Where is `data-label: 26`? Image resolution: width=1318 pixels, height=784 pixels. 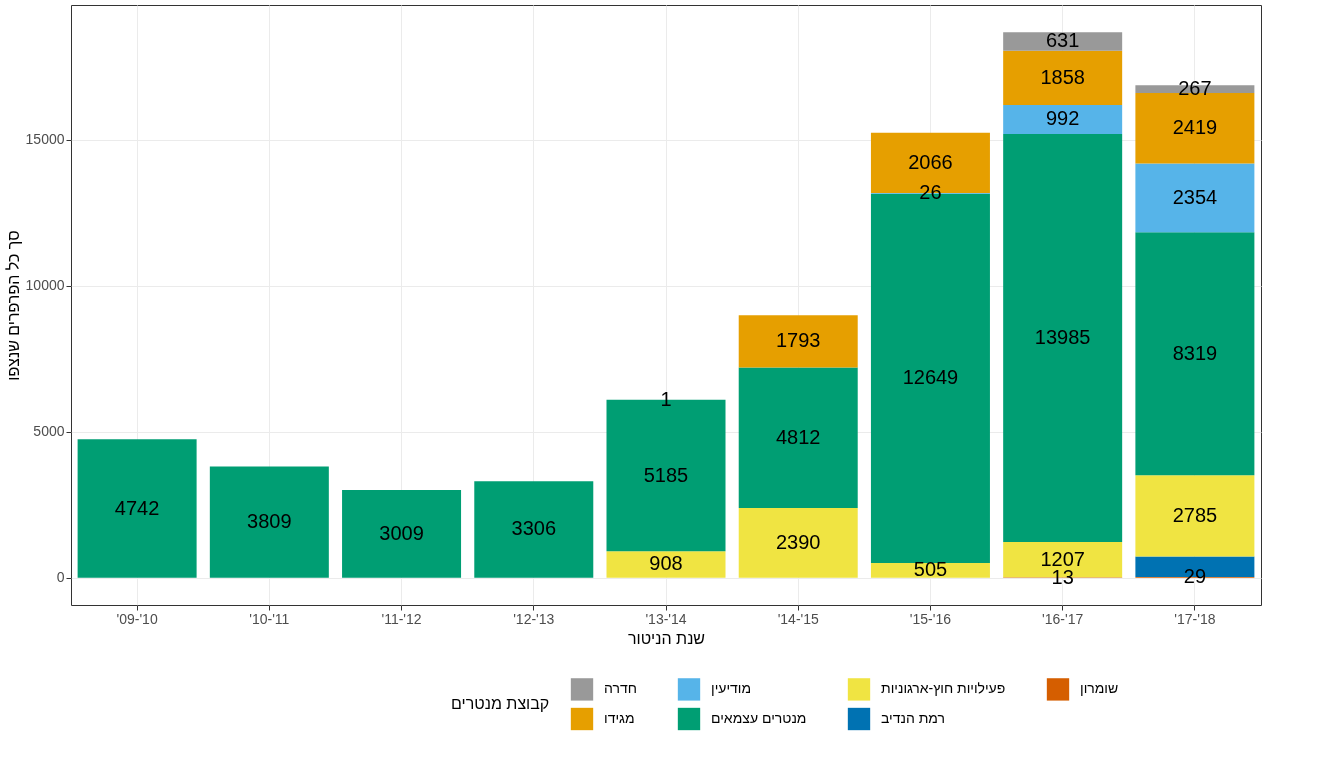 data-label: 26 is located at coordinates (930, 192).